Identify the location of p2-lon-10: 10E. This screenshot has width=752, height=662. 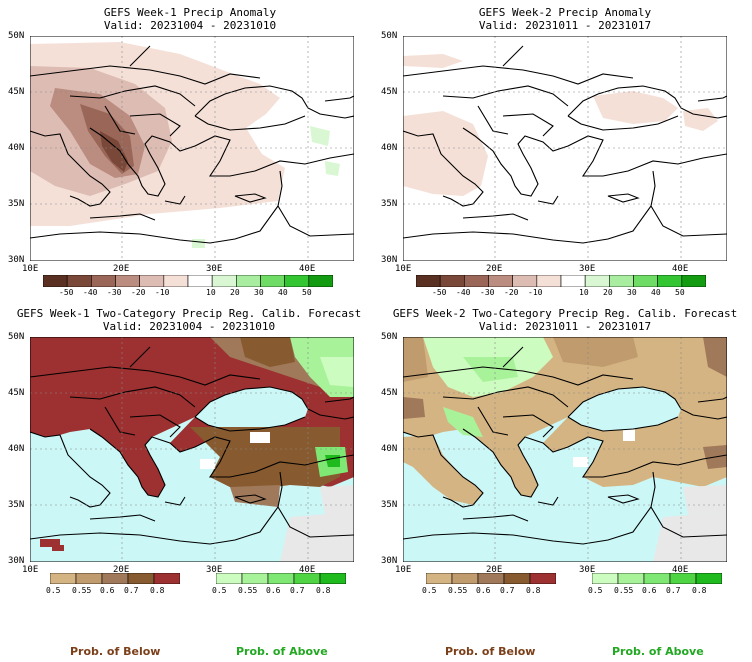
(403, 269).